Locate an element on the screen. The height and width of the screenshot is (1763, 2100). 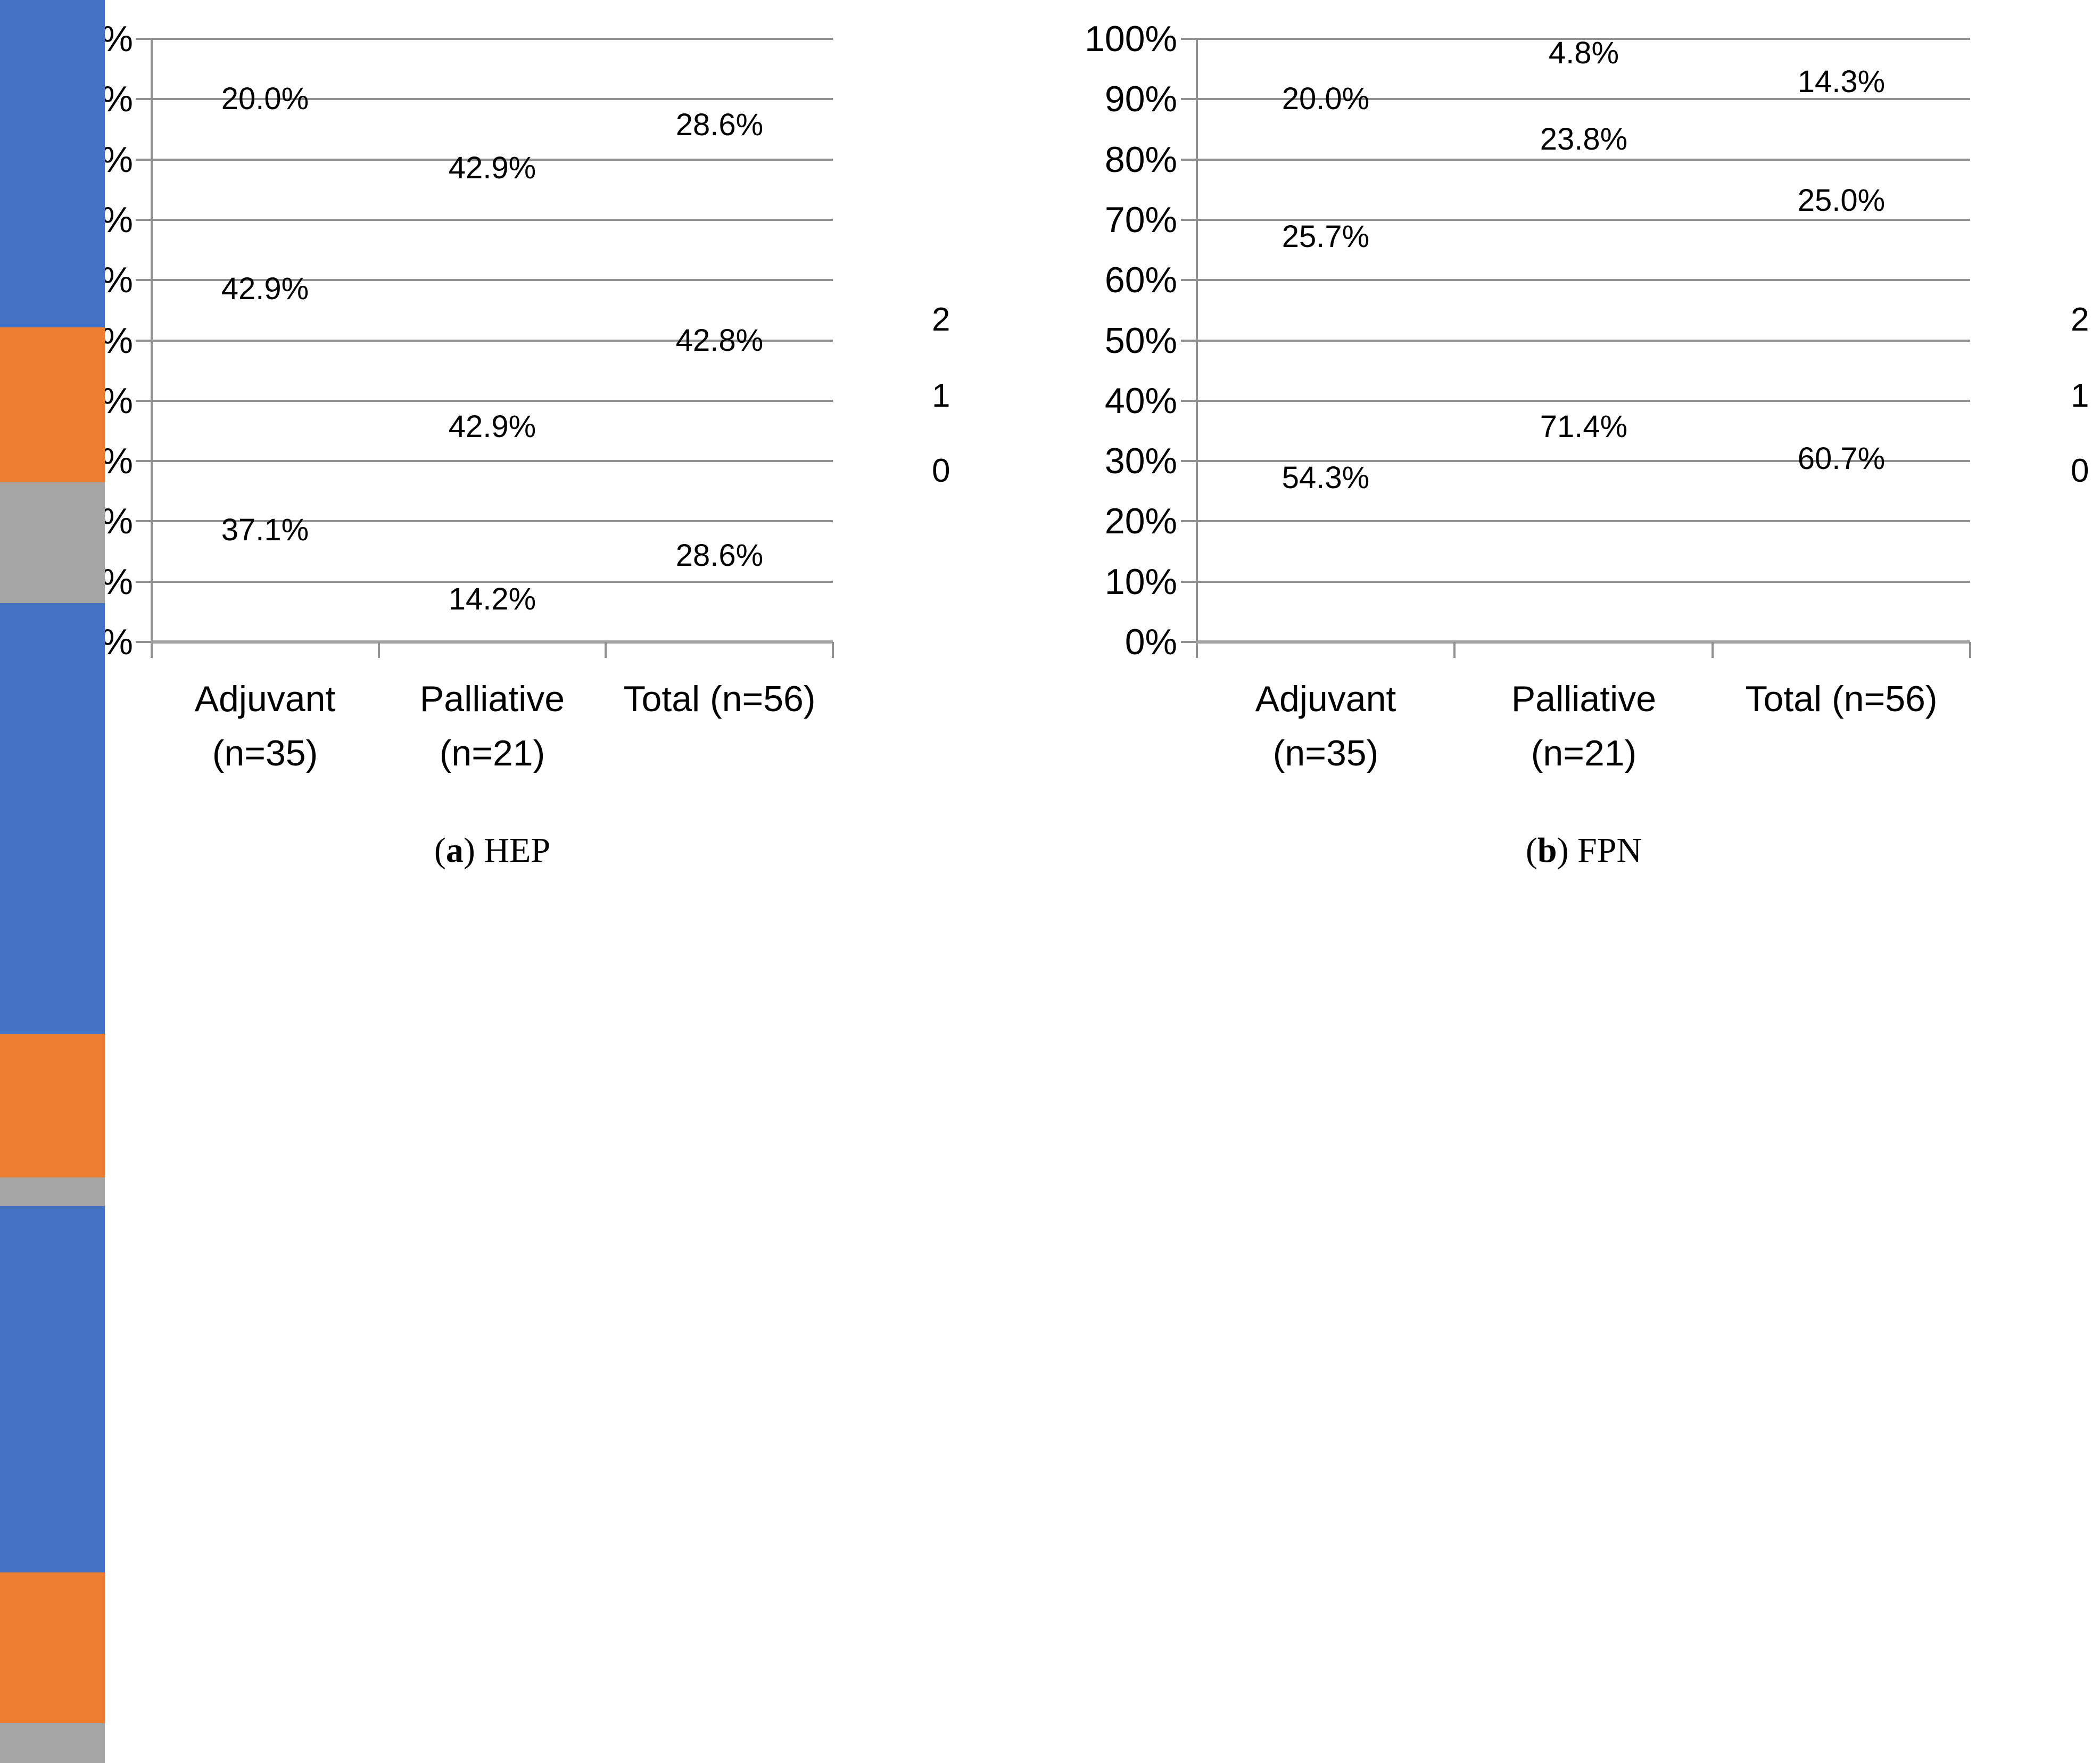
caption-hep: (a) HEP is located at coordinates (492, 850).